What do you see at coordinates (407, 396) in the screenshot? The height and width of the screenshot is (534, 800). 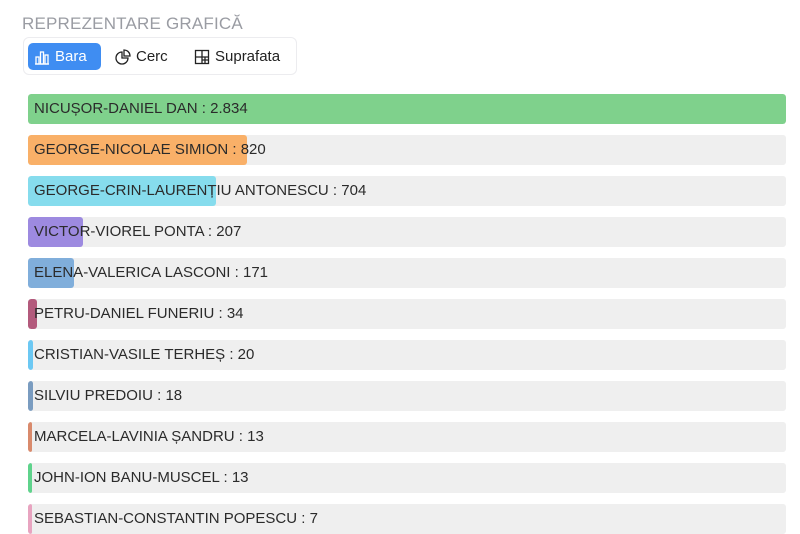 I see `bar-row: SILVIU PREDOIU : 18` at bounding box center [407, 396].